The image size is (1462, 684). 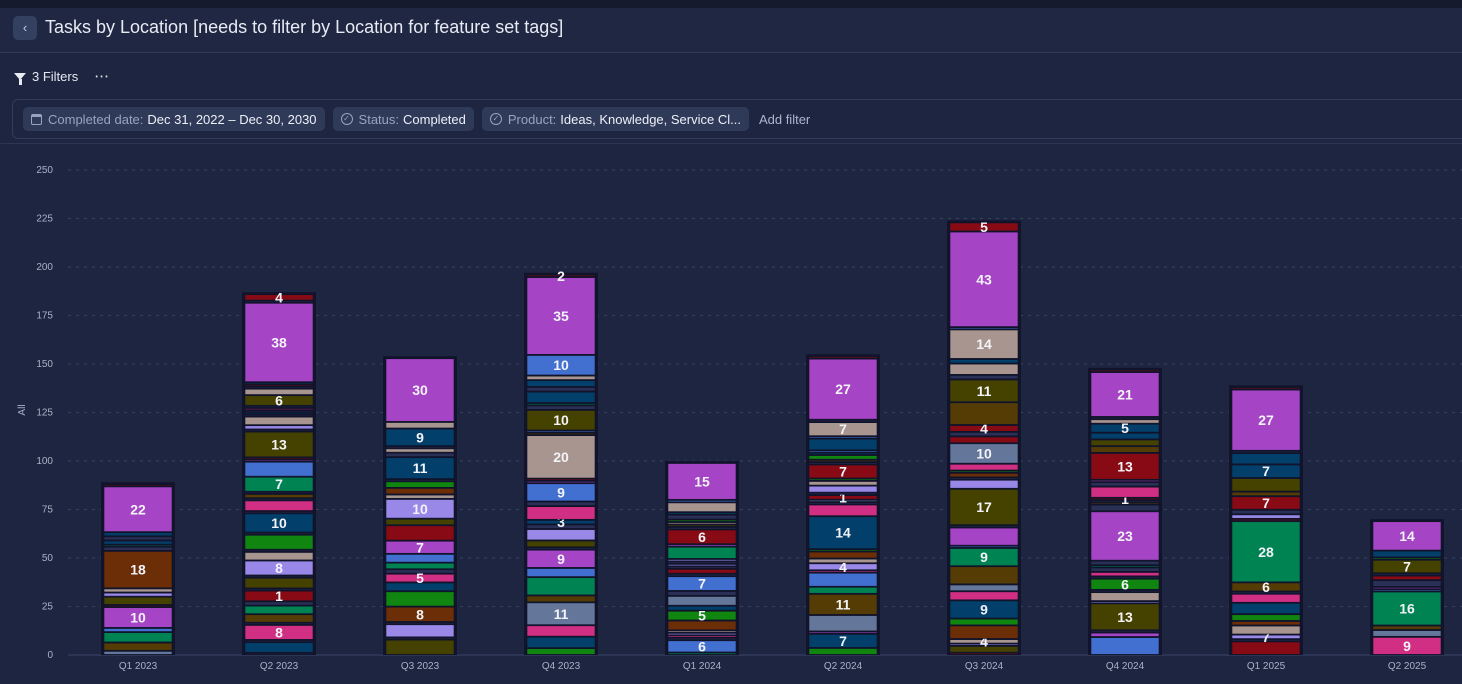 What do you see at coordinates (784, 119) in the screenshot?
I see `add-filter-button: Add filter` at bounding box center [784, 119].